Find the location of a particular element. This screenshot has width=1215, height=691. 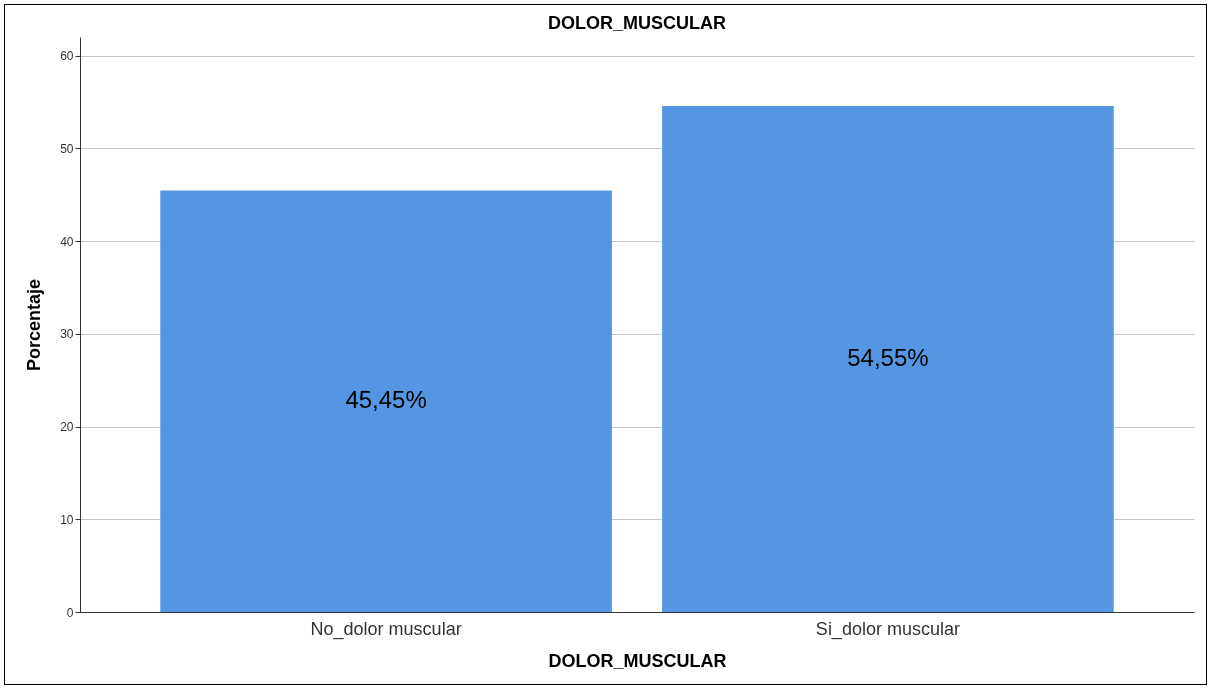

y-tick-label: 20 is located at coordinates (67, 427).